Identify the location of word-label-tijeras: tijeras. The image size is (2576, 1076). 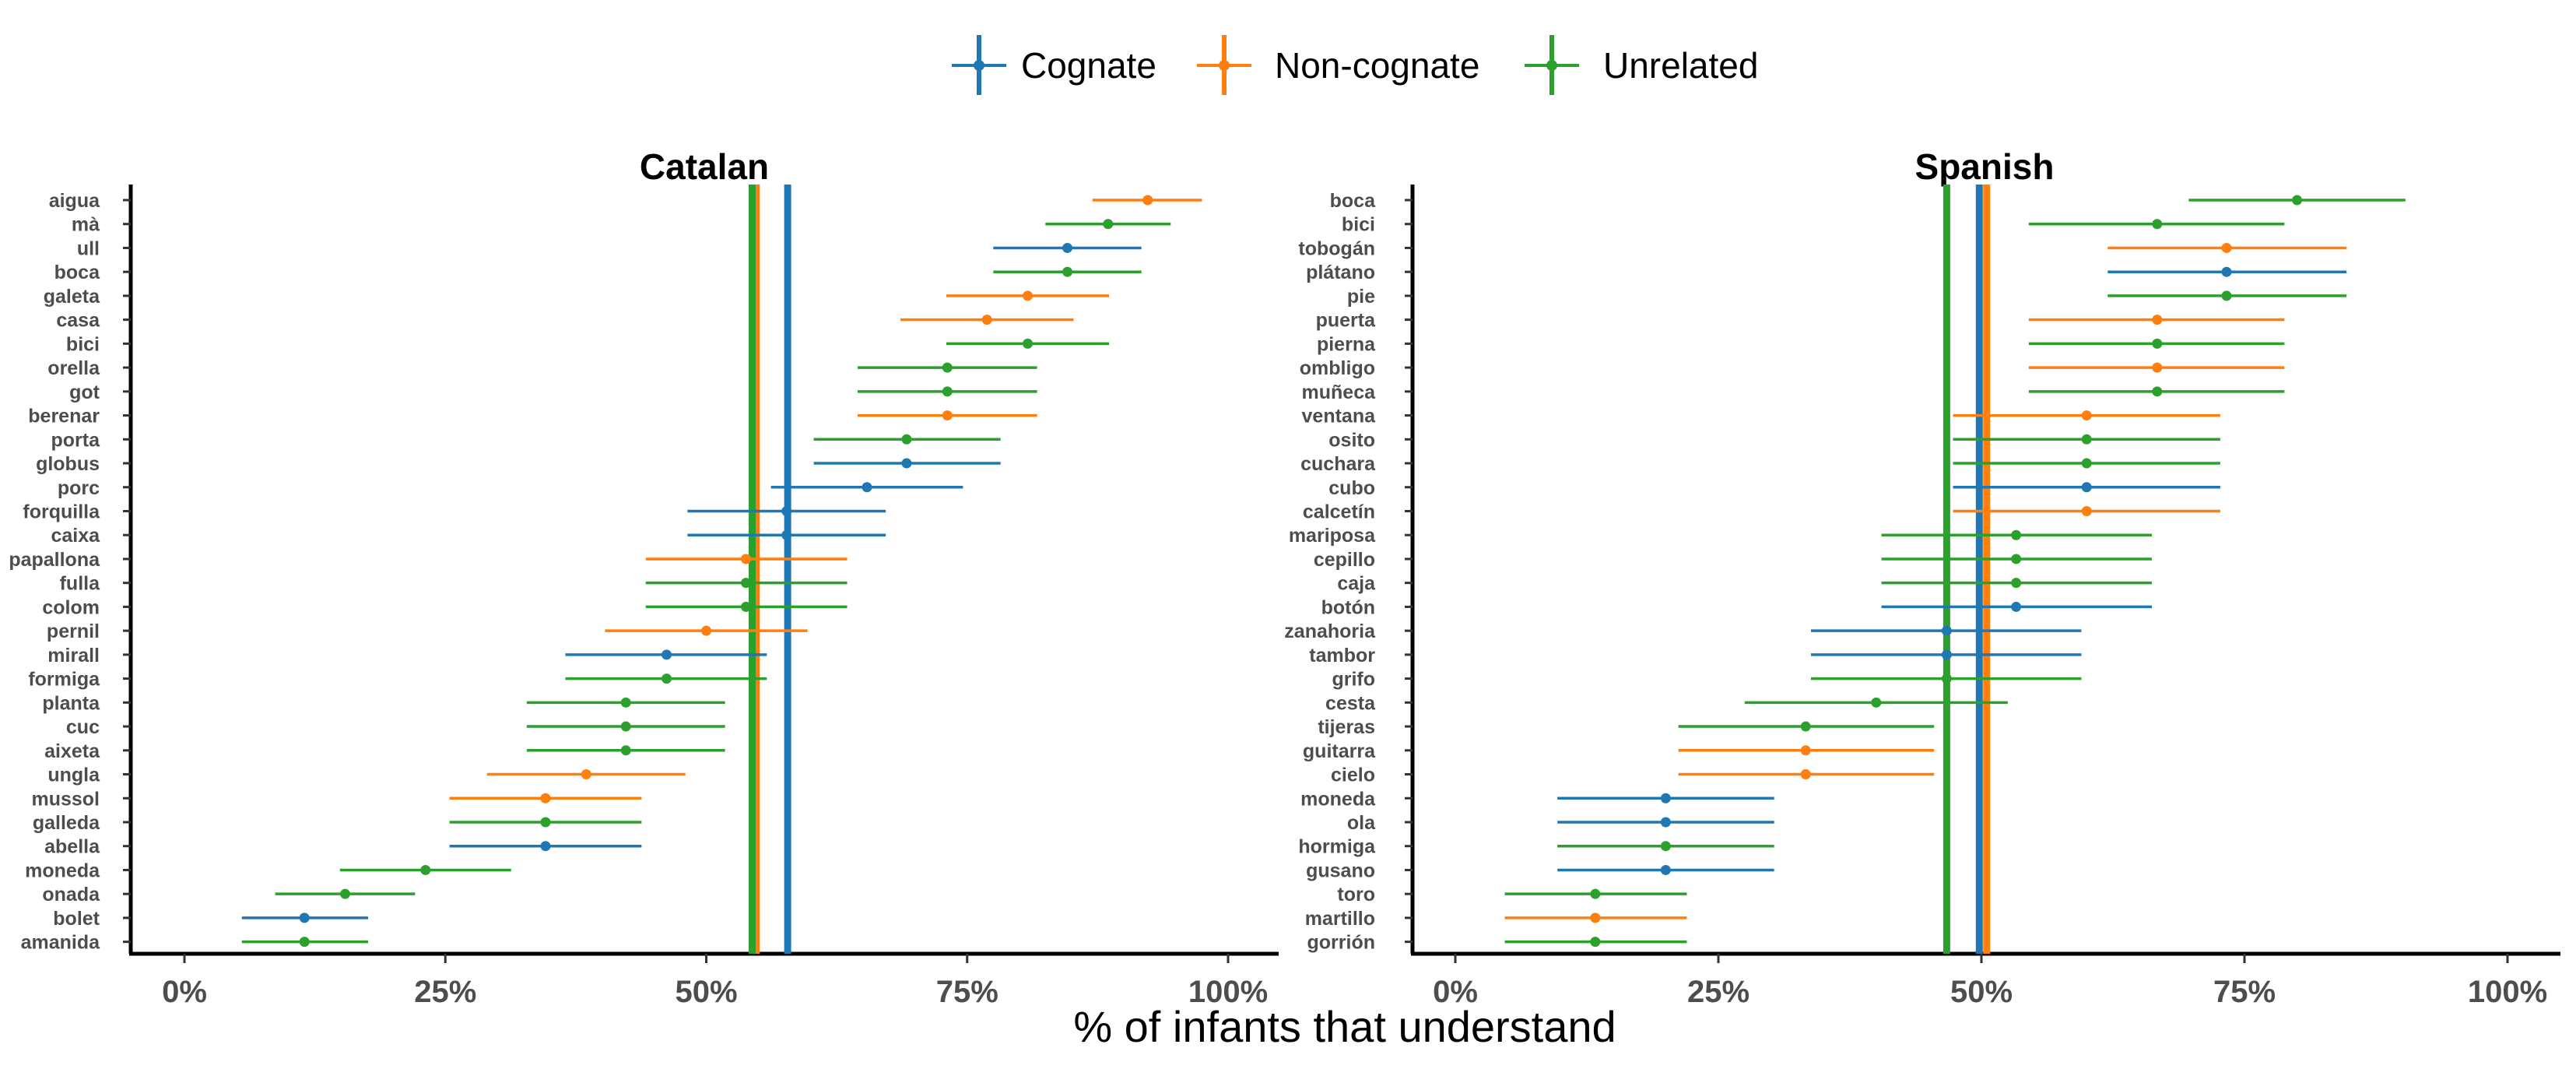
(1347, 727).